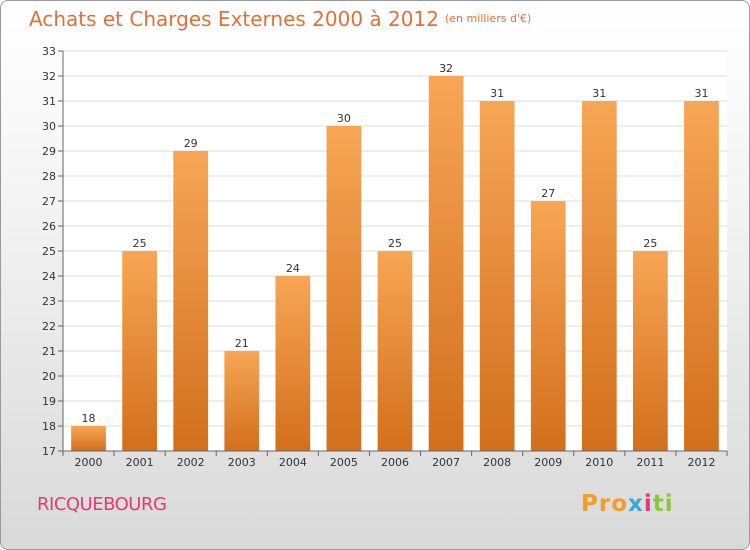 The image size is (750, 550). I want to click on chart-title-text: Achats et Charges Externes 2000 à 2012, so click(234, 19).